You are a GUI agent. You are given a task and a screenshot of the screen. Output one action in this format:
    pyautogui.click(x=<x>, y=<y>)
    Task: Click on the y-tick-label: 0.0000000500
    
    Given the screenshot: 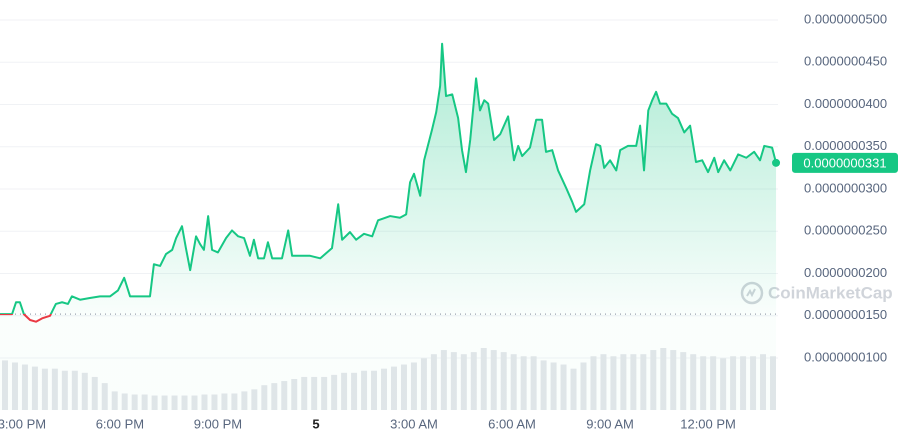 What is the action you would take?
    pyautogui.click(x=845, y=18)
    